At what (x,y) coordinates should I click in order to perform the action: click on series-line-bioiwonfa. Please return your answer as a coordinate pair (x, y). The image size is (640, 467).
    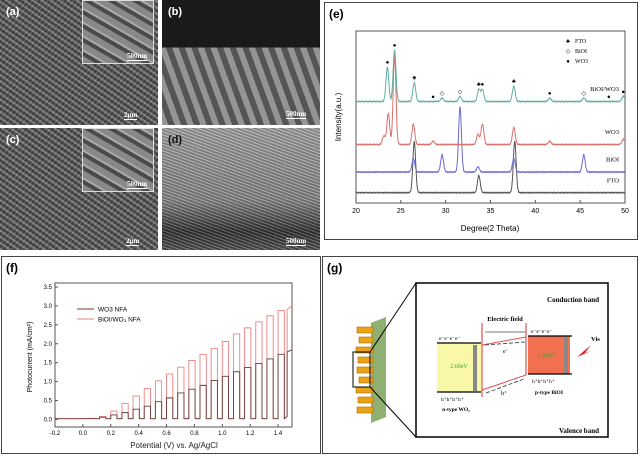
    Looking at the image, I should click on (174, 362).